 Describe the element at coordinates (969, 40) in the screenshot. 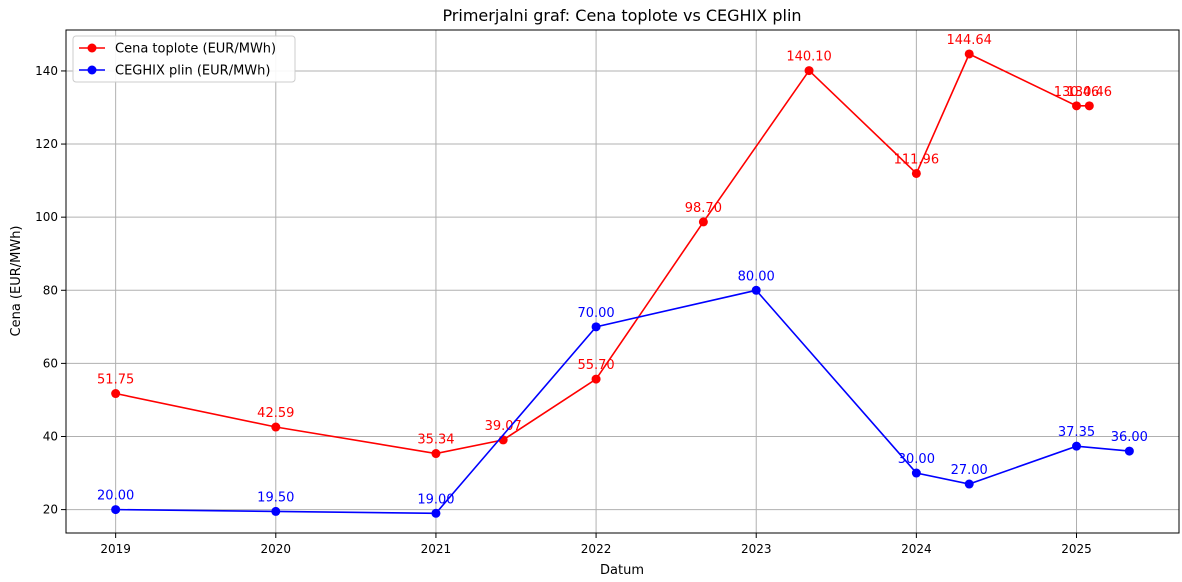

I see `data-label: 144.64` at that location.